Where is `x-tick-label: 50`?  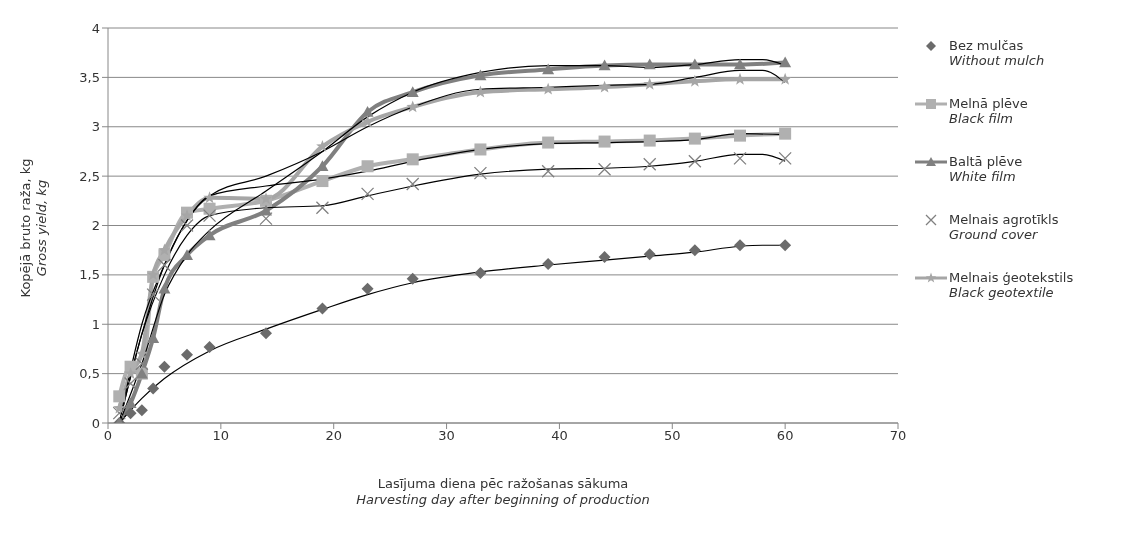 x-tick-label: 50 is located at coordinates (672, 436).